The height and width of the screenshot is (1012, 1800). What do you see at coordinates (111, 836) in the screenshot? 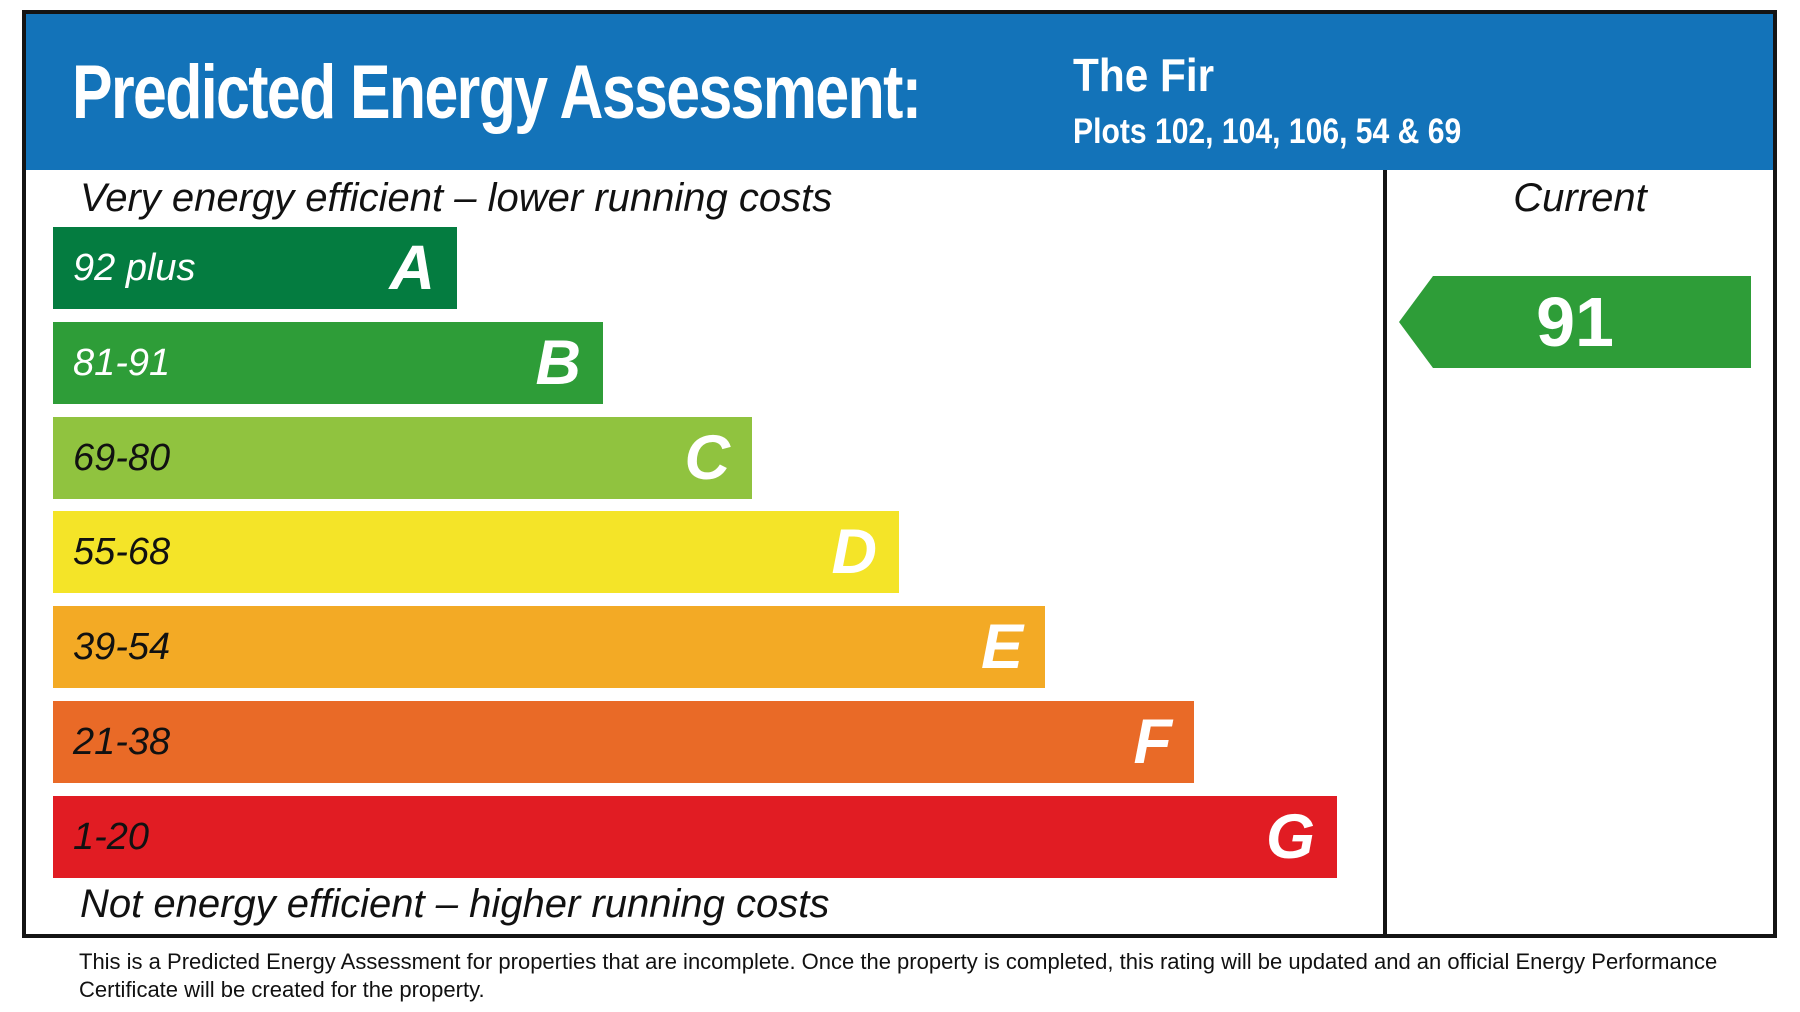
I see `band-range-label-G: 1-20` at bounding box center [111, 836].